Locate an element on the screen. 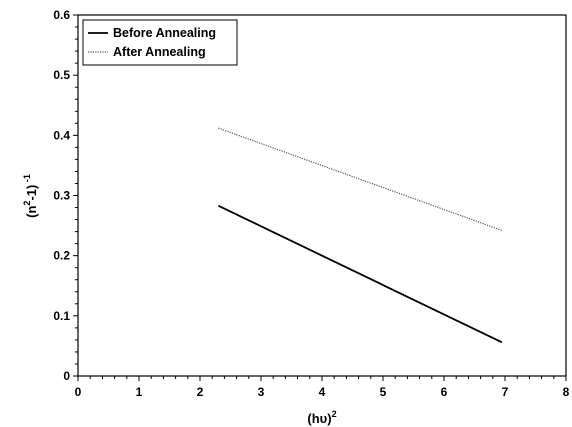  y-axis-label: (n2-1) -1 is located at coordinates (30, 196).